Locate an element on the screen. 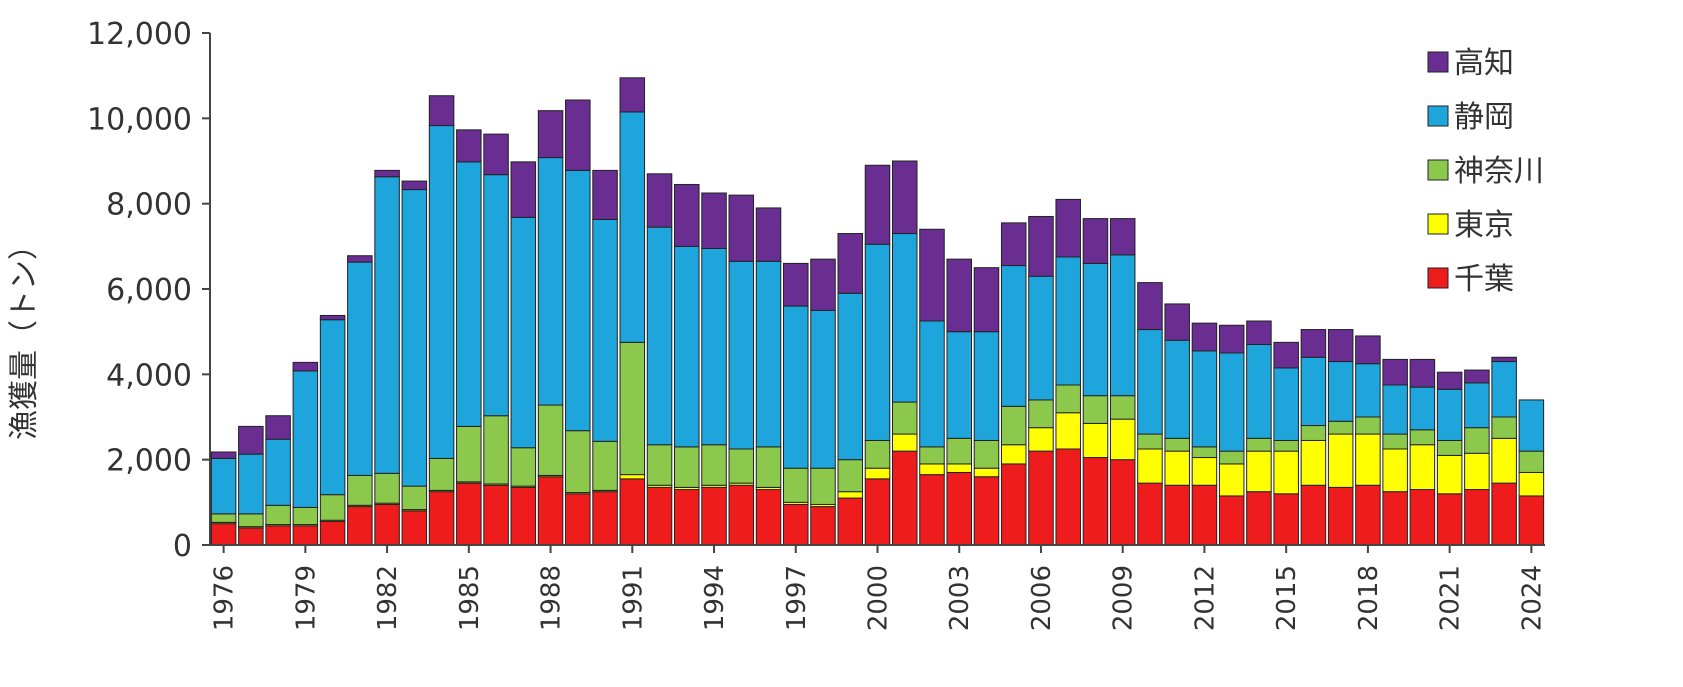  x-tick-label: 2003 is located at coordinates (960, 598).